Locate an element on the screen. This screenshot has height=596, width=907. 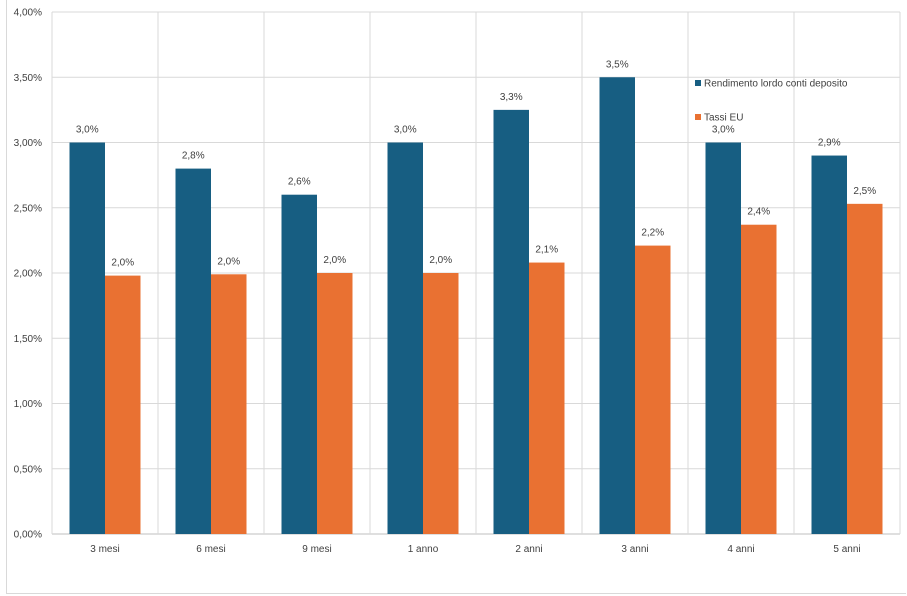
x-tick-label: 9 mesi is located at coordinates (316, 549).